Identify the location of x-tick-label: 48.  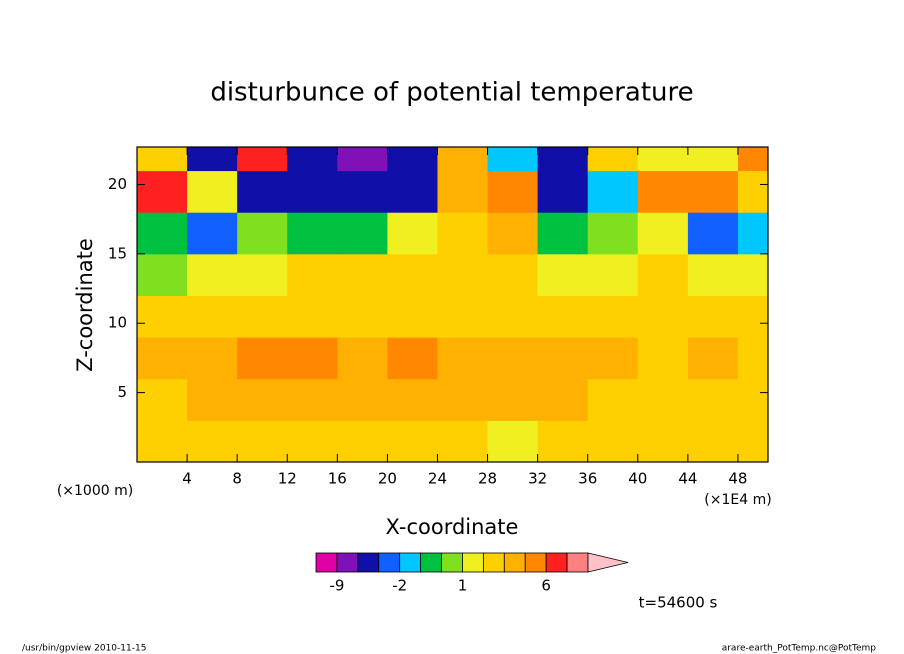
(737, 479).